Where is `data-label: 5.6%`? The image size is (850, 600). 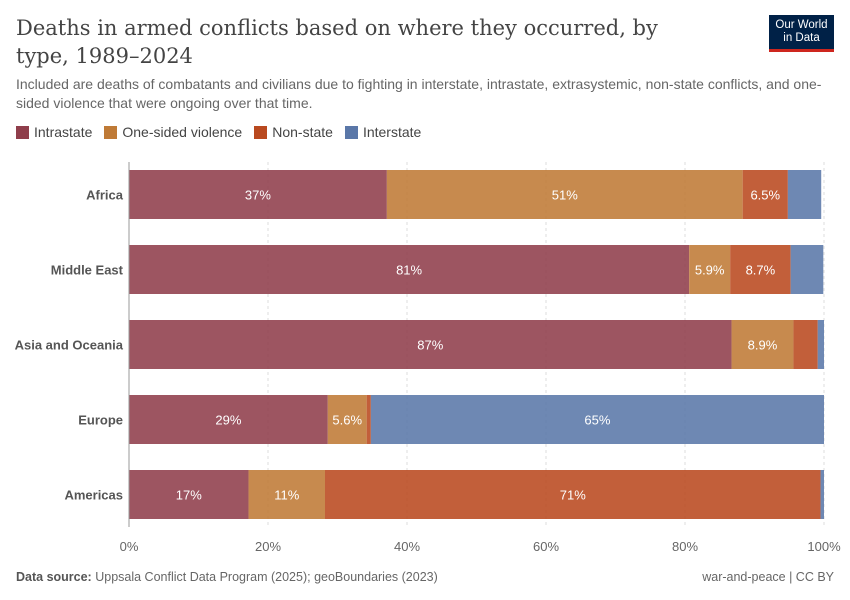
data-label: 5.6% is located at coordinates (347, 420).